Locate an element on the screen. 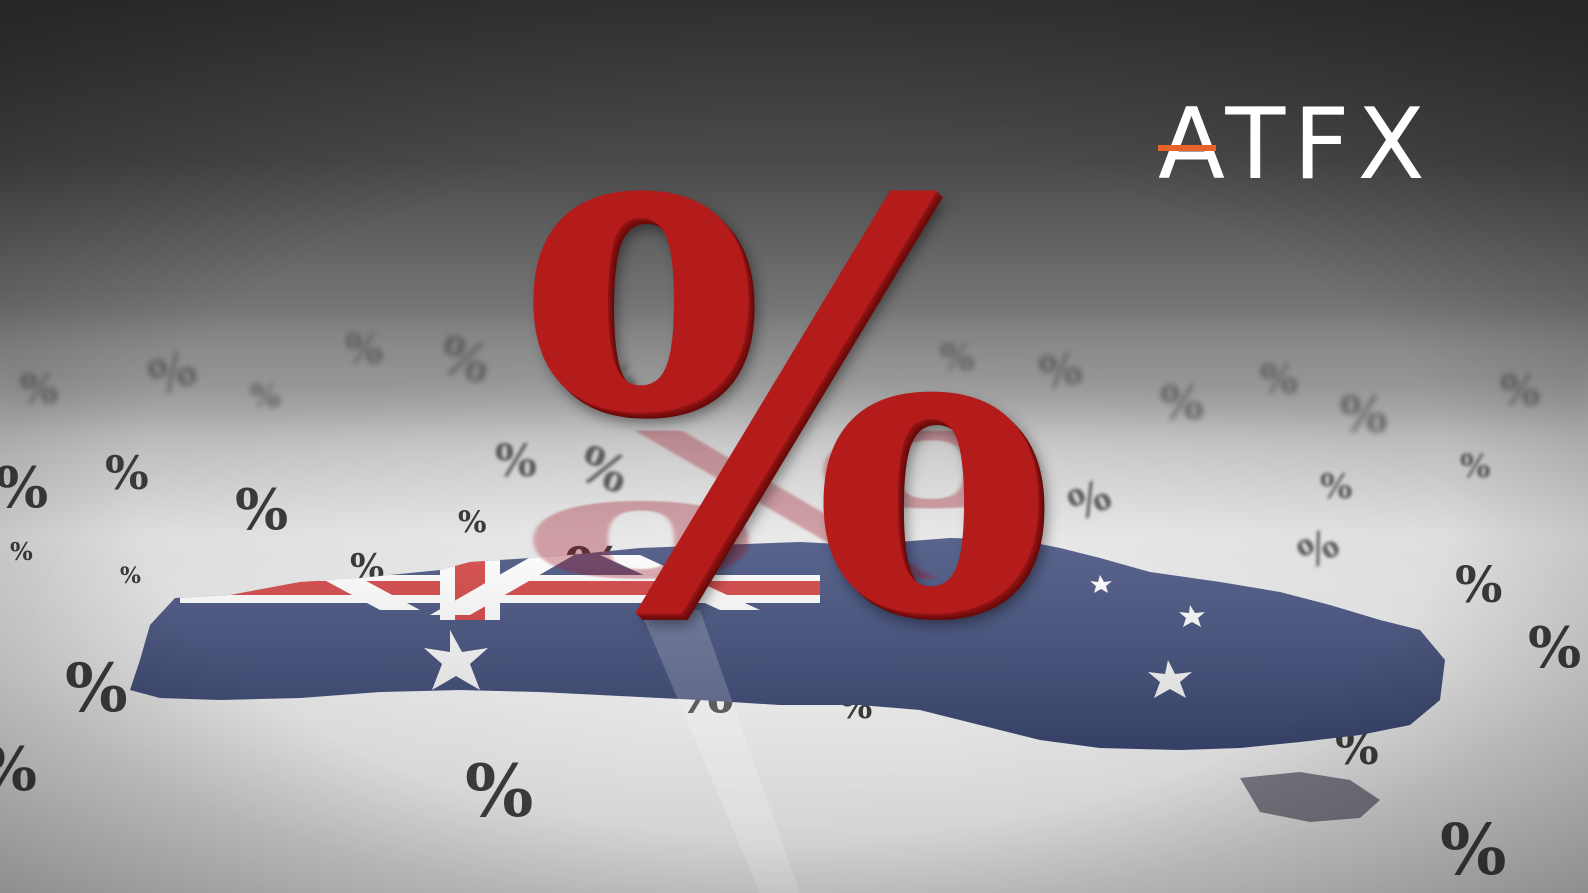  atfx-logo-text: ATFX is located at coordinates (1290, 139).